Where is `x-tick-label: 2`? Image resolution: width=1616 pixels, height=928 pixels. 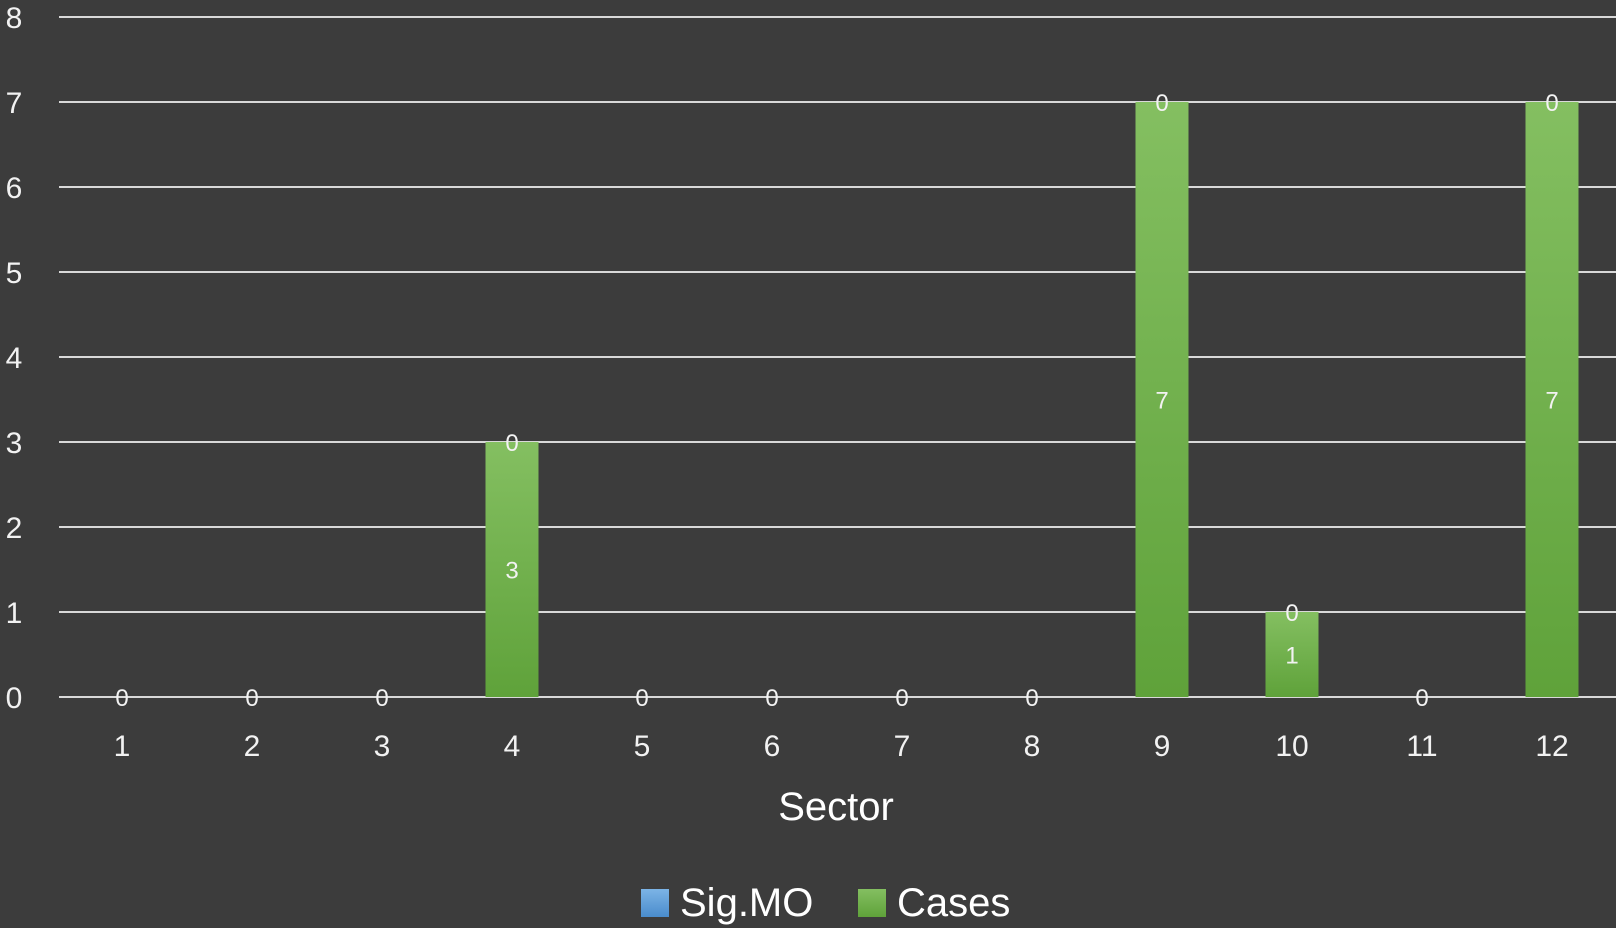
x-tick-label: 2 is located at coordinates (252, 746).